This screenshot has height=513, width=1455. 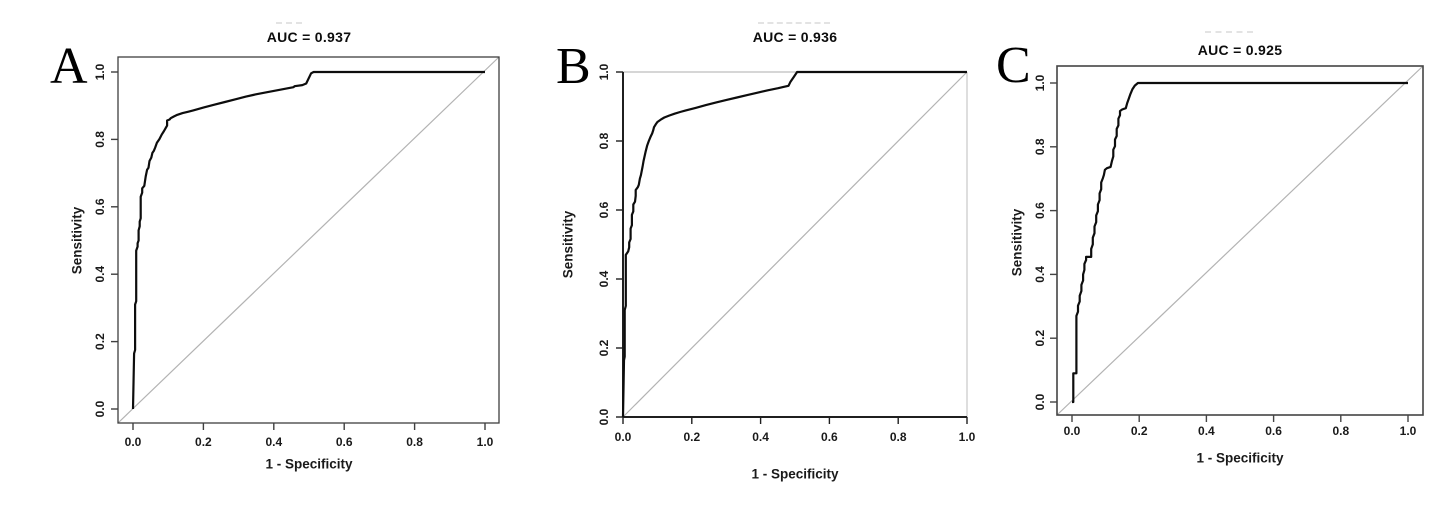 What do you see at coordinates (1240, 50) in the screenshot?
I see `panel-c-auc-title: AUC = 0.925` at bounding box center [1240, 50].